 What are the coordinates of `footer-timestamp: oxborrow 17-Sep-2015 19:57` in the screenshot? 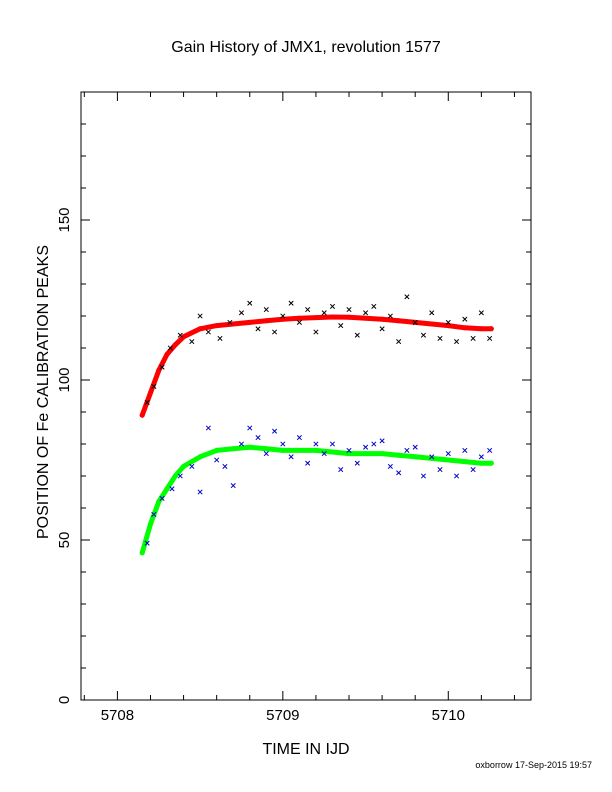 It's located at (533, 765).